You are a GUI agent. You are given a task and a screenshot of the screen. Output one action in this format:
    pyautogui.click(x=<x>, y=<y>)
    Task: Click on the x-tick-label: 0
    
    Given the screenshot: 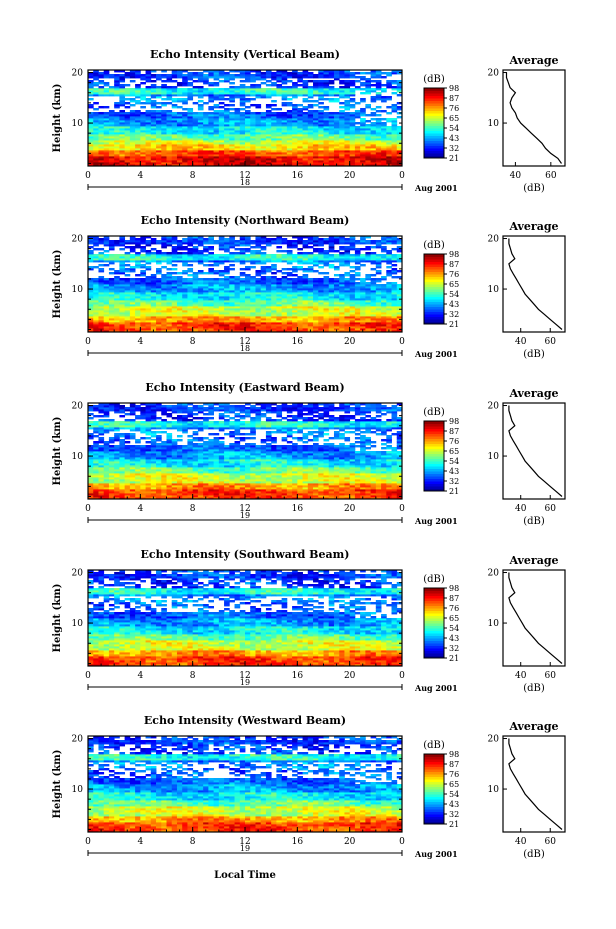 What is the action you would take?
    pyautogui.click(x=88, y=176)
    